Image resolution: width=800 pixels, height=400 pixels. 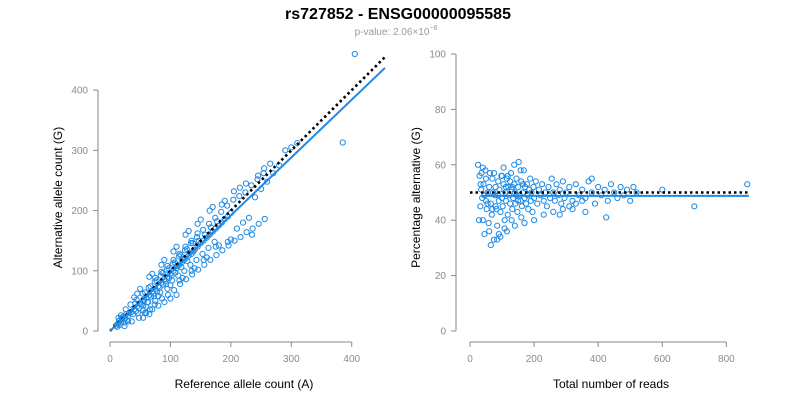 What do you see at coordinates (534, 359) in the screenshot?
I see `x-tick-label: 200` at bounding box center [534, 359].